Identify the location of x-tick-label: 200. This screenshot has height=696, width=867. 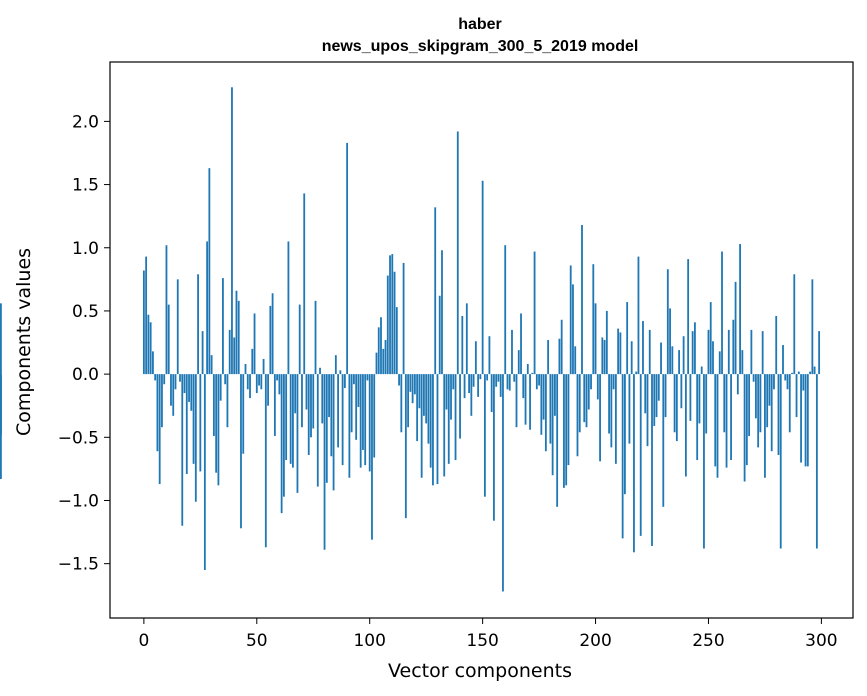
(595, 641).